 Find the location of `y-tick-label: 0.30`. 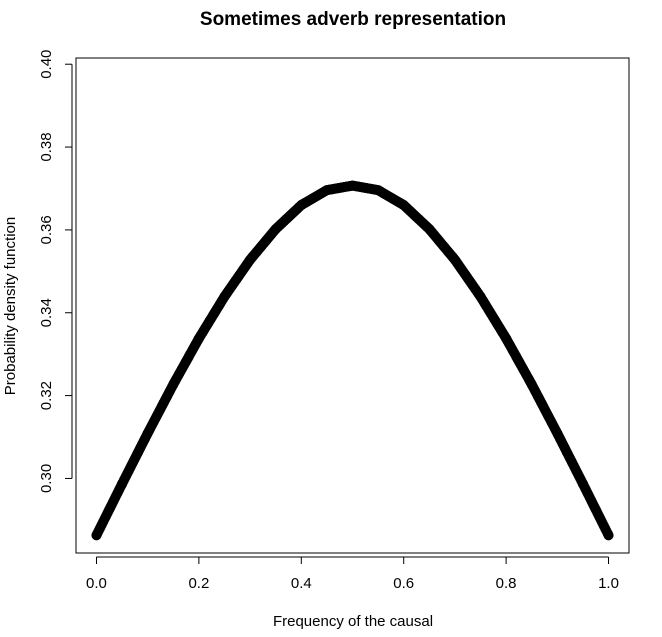

y-tick-label: 0.30 is located at coordinates (46, 478).